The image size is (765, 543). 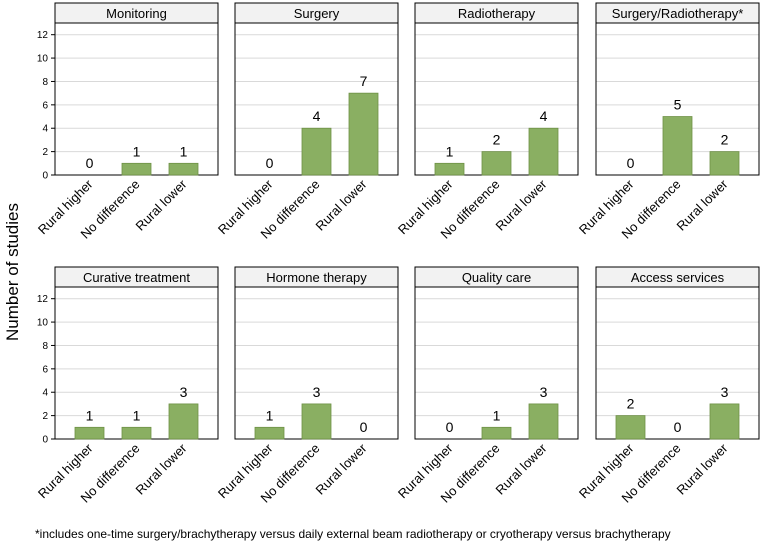 What do you see at coordinates (136, 277) in the screenshot?
I see `panel-title: Curative treatment` at bounding box center [136, 277].